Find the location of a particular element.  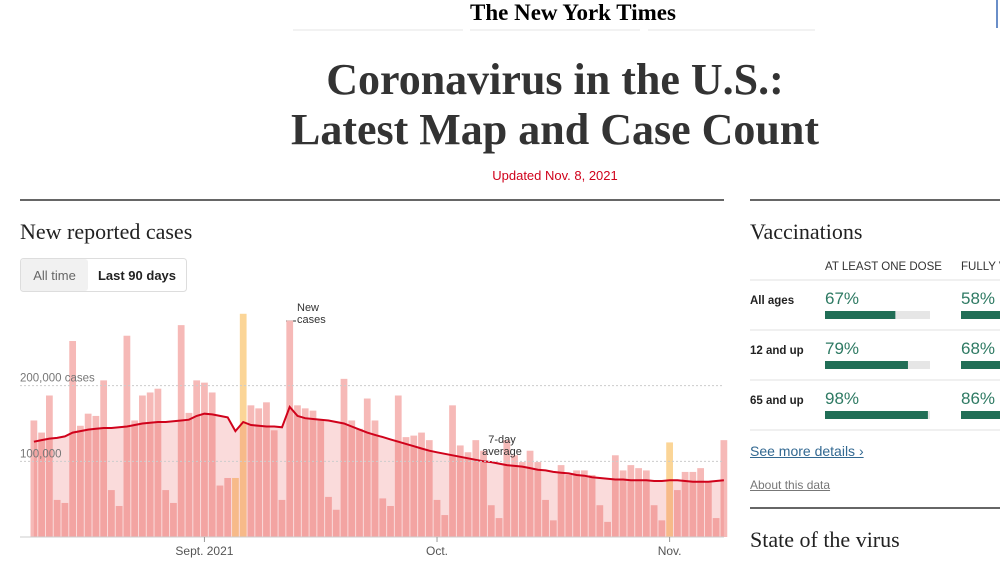

x-tick-label: Sept. 2021 is located at coordinates (204, 551).